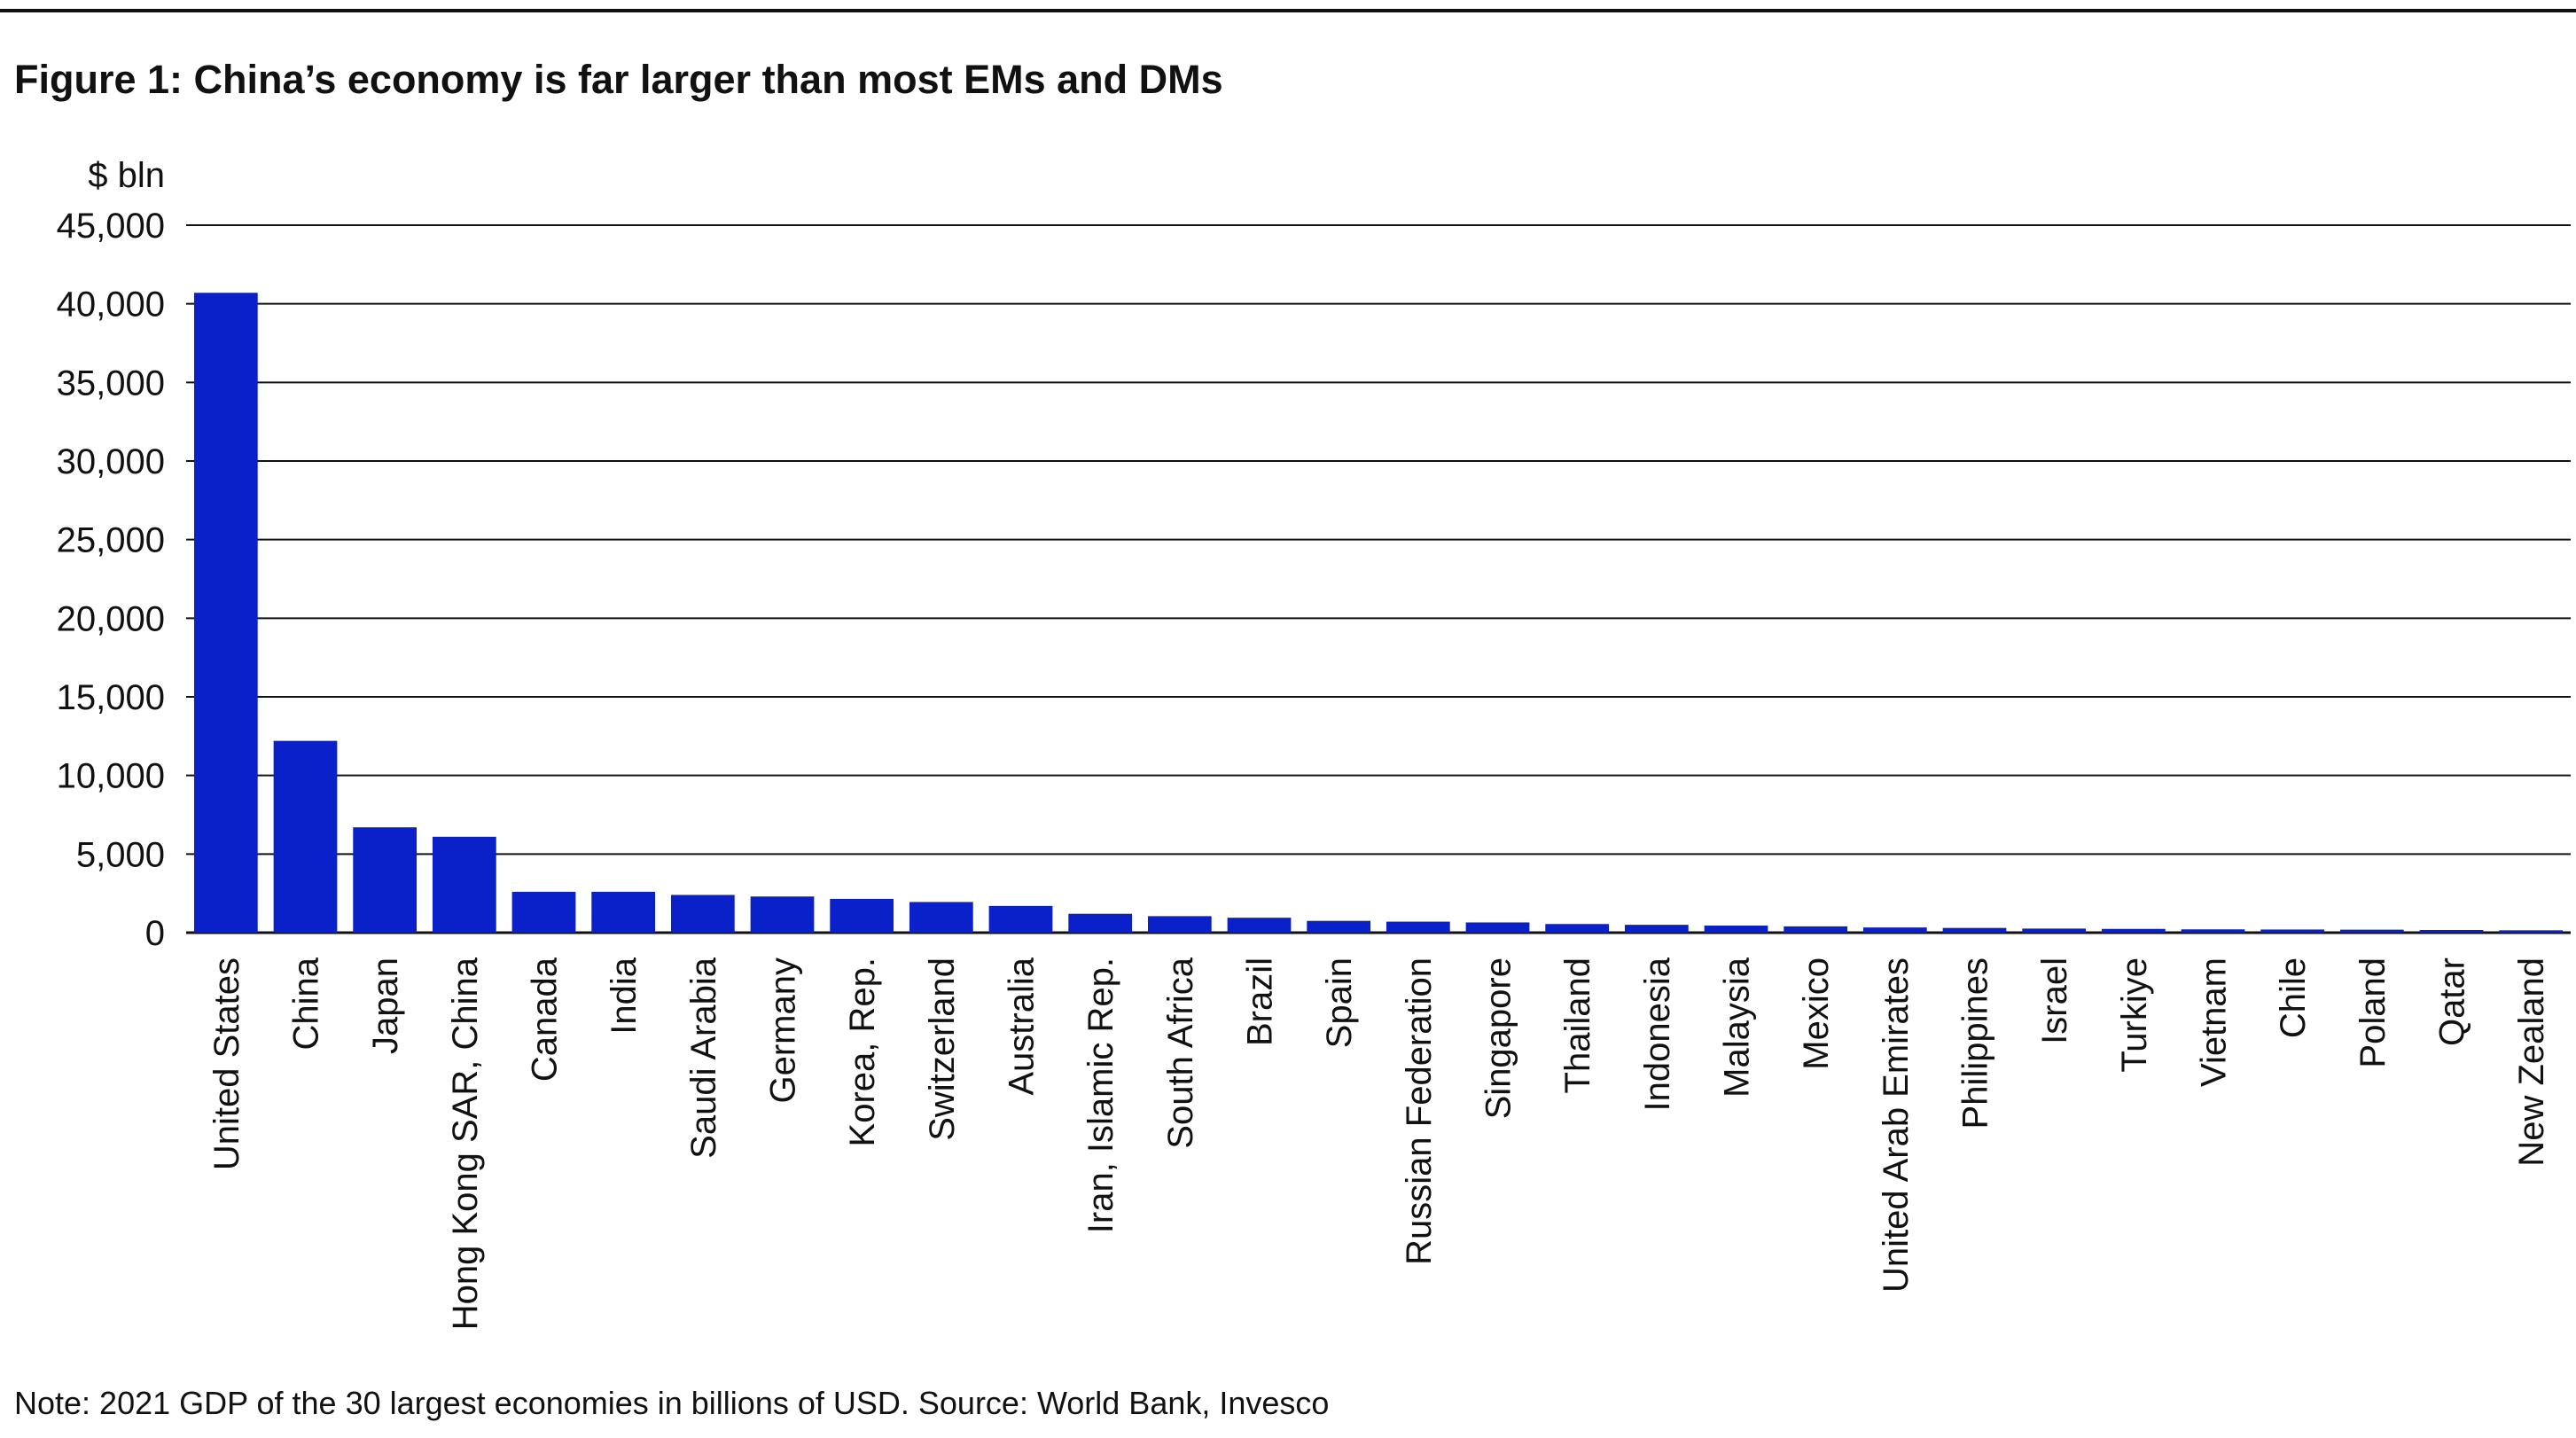  What do you see at coordinates (1577, 1025) in the screenshot?
I see `x-category-label: Thailand` at bounding box center [1577, 1025].